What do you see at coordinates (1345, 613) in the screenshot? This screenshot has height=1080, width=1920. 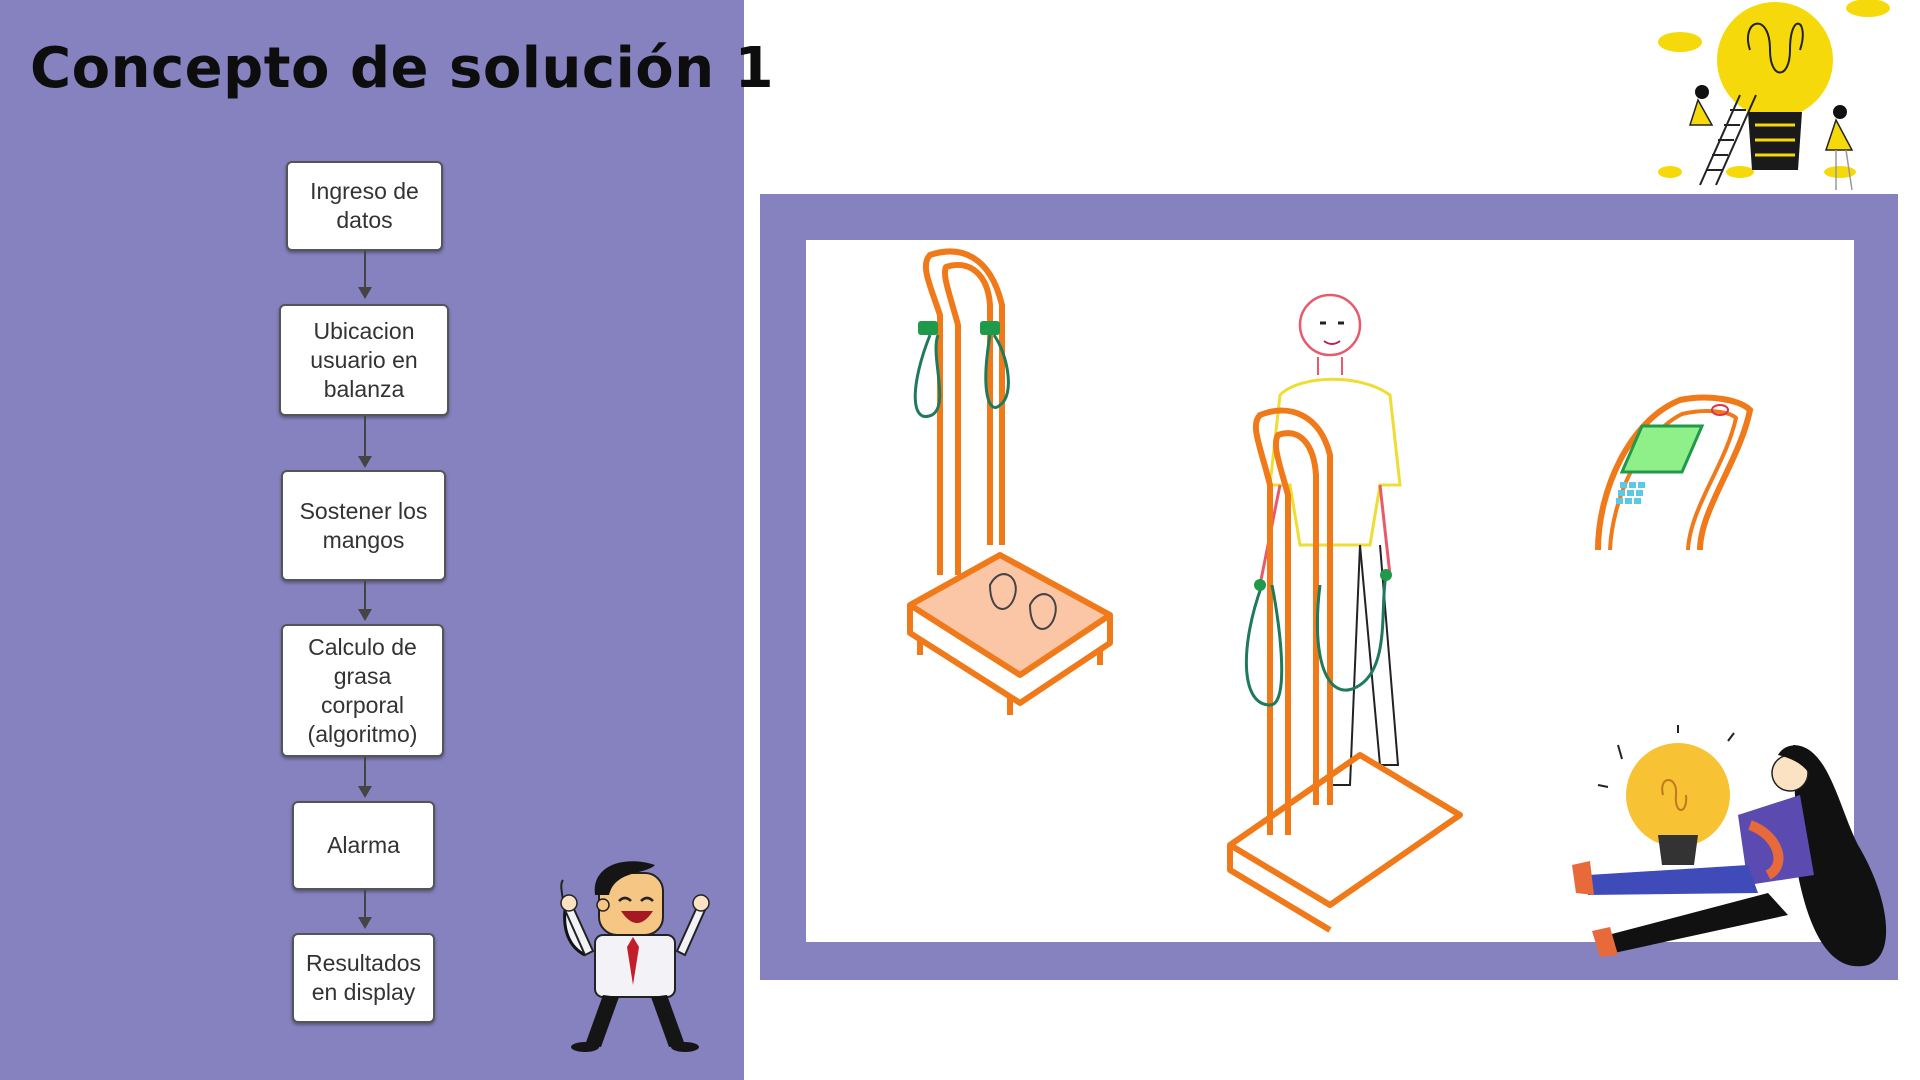 I see `person-on-scale-illustration` at bounding box center [1345, 613].